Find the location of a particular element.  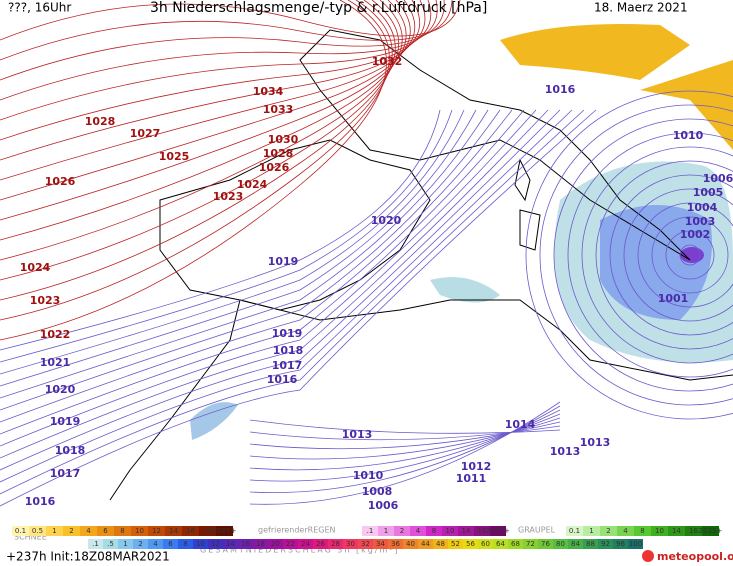

legend-tick: 48 is located at coordinates (440, 544).